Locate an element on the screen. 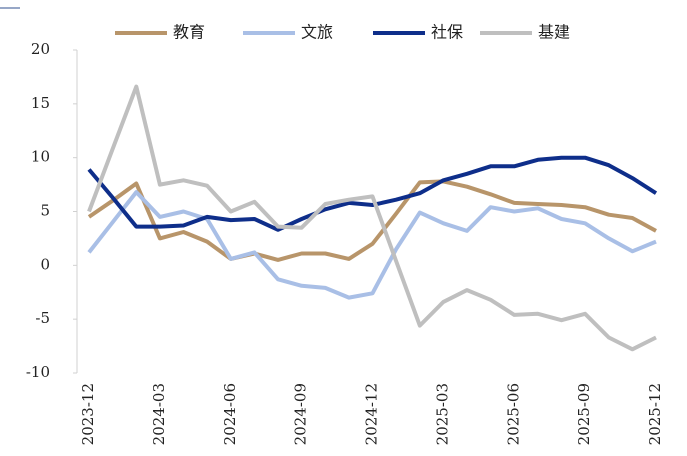  x-tick-label: 2024-09 is located at coordinates (301, 414).